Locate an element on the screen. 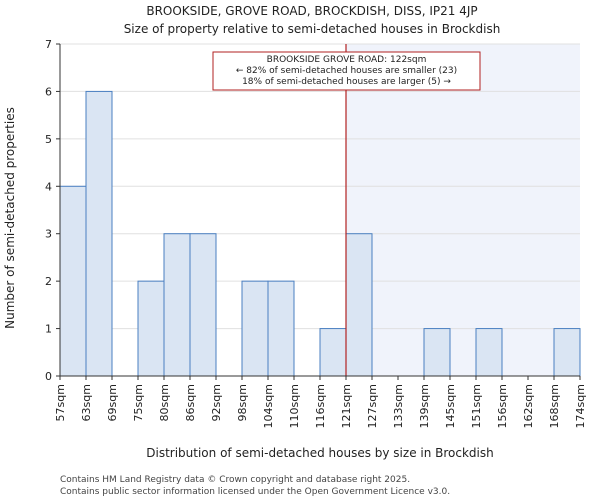 The height and width of the screenshot is (500, 600). x-tick-label: 104sqm is located at coordinates (268, 406).